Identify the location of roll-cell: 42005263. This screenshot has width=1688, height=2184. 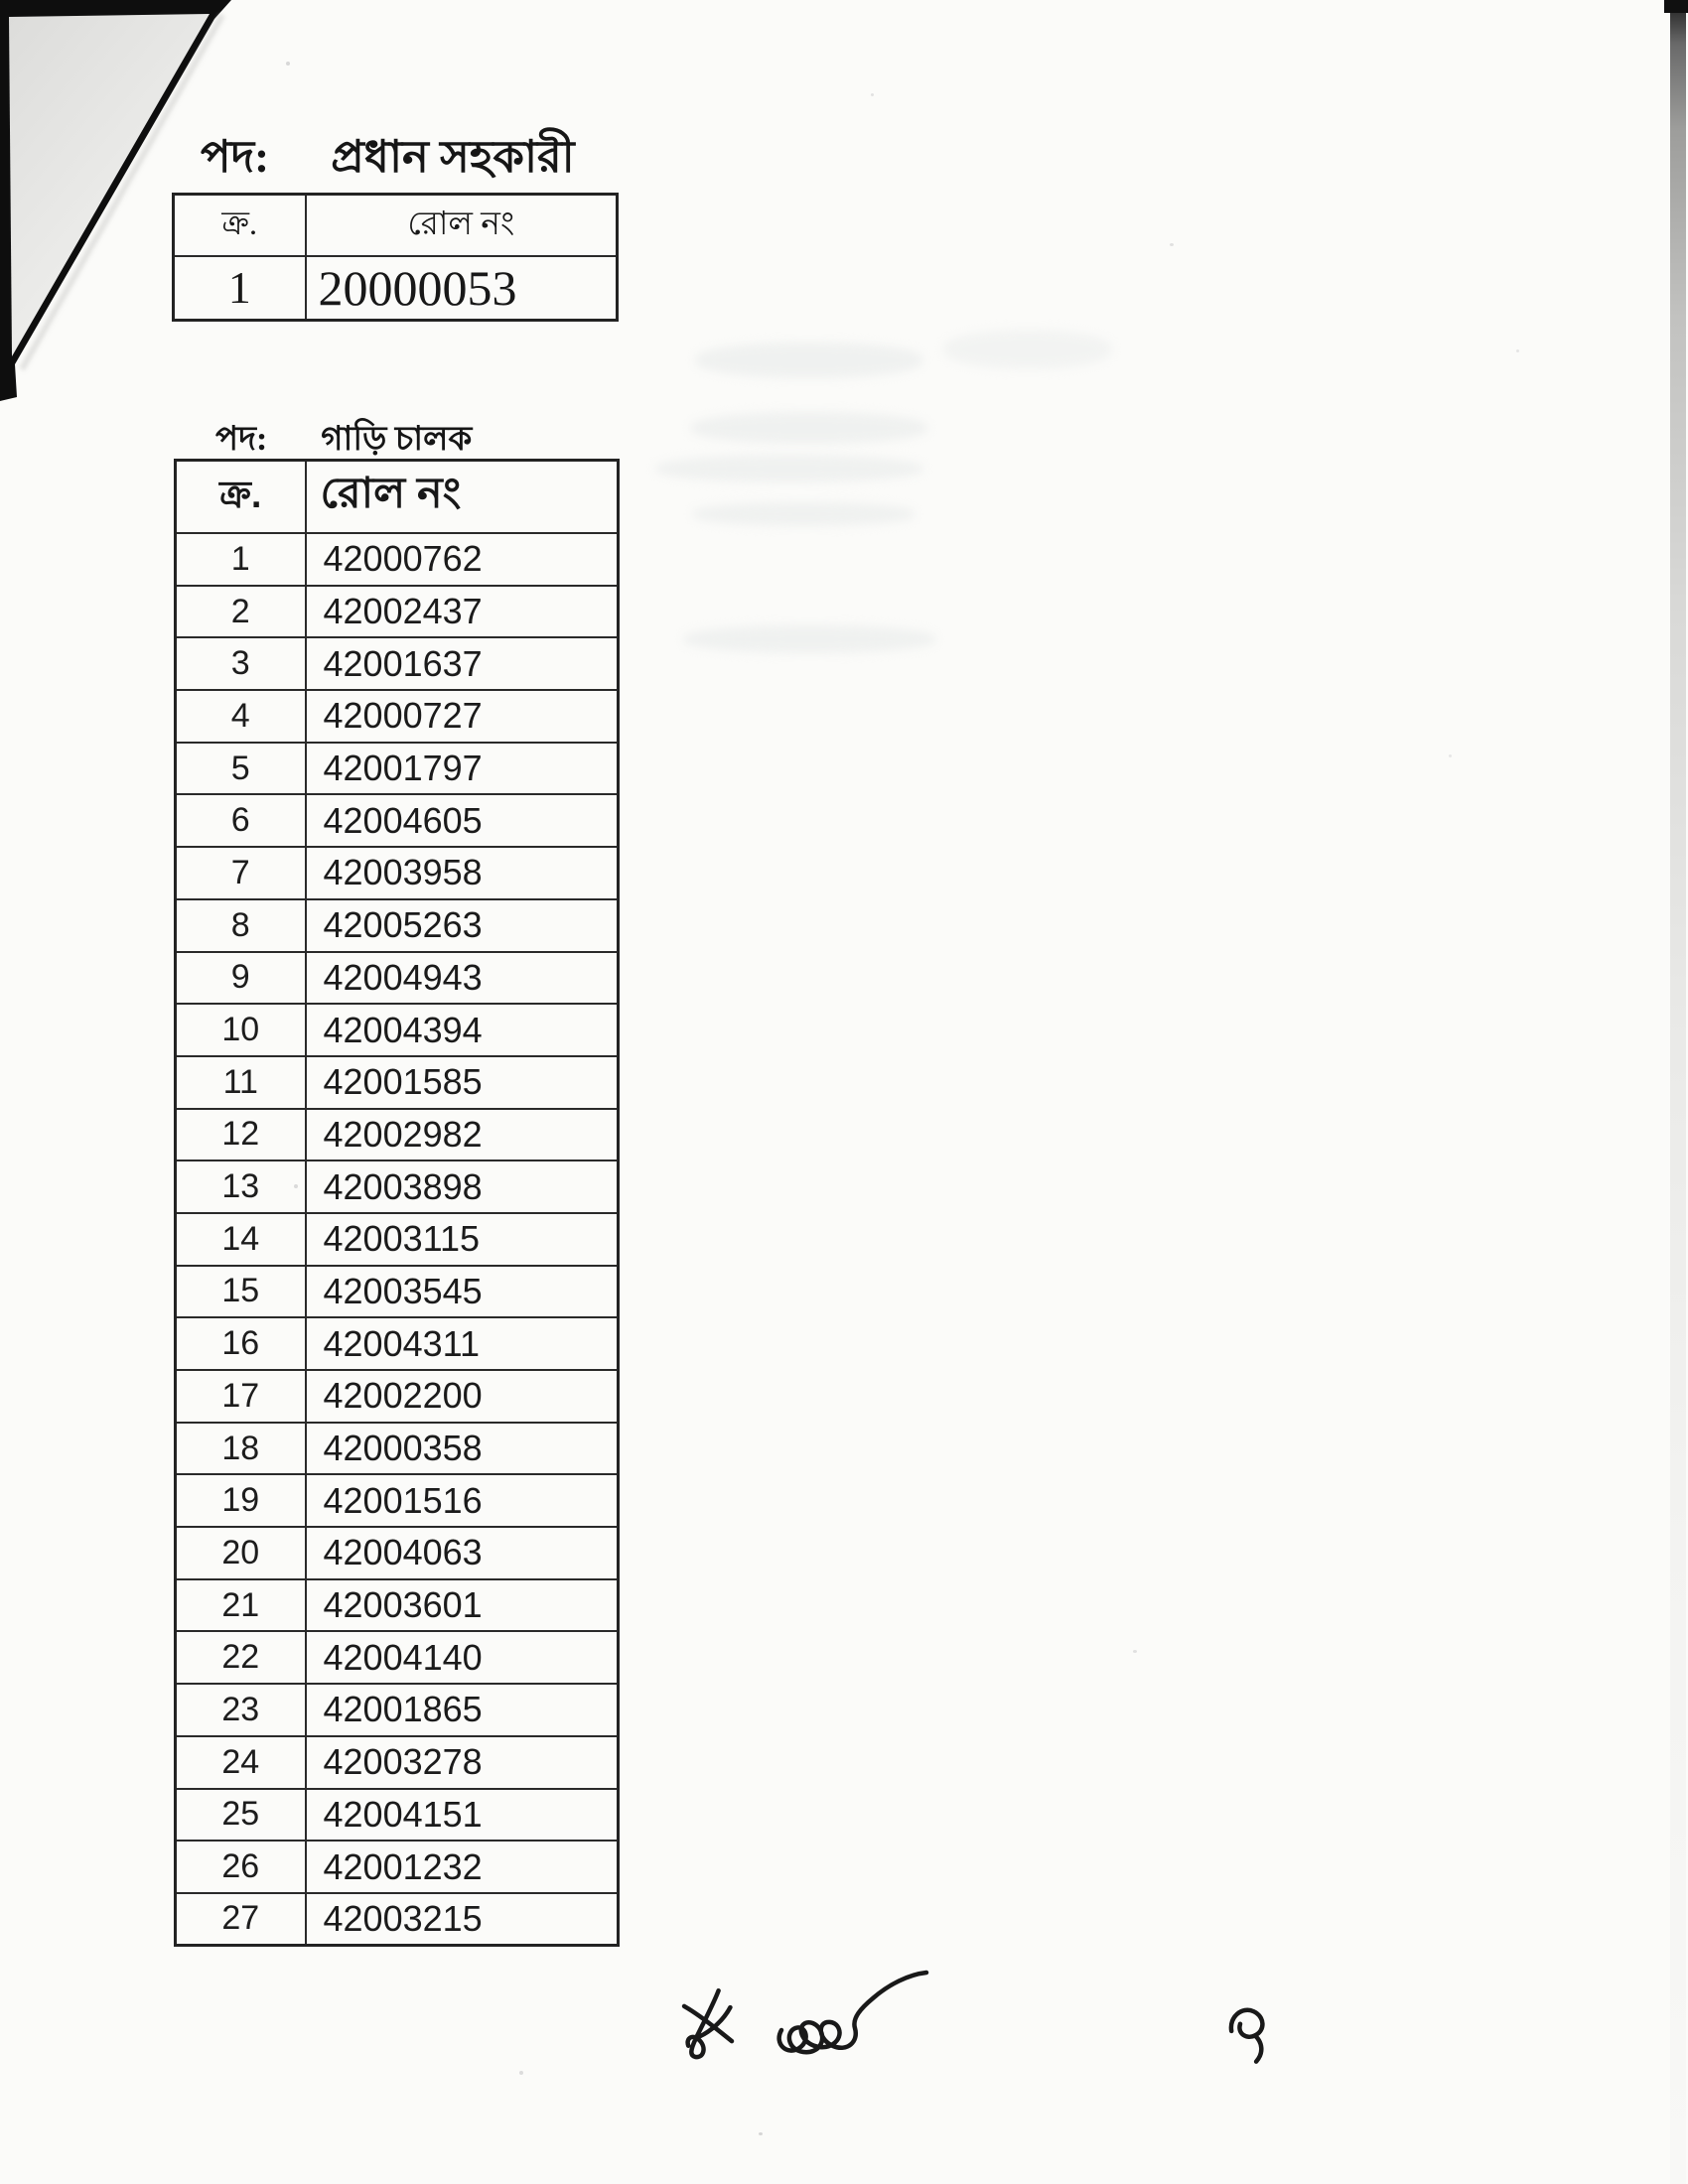
(462, 925).